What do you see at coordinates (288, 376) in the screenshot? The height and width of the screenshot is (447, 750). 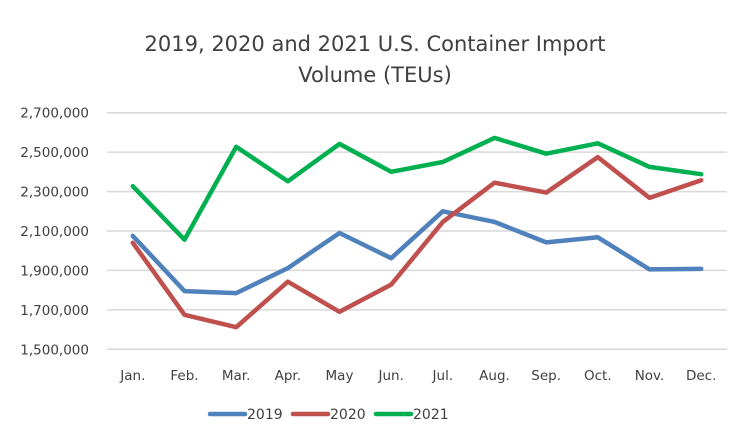 I see `x-tick-label: Apr.` at bounding box center [288, 376].